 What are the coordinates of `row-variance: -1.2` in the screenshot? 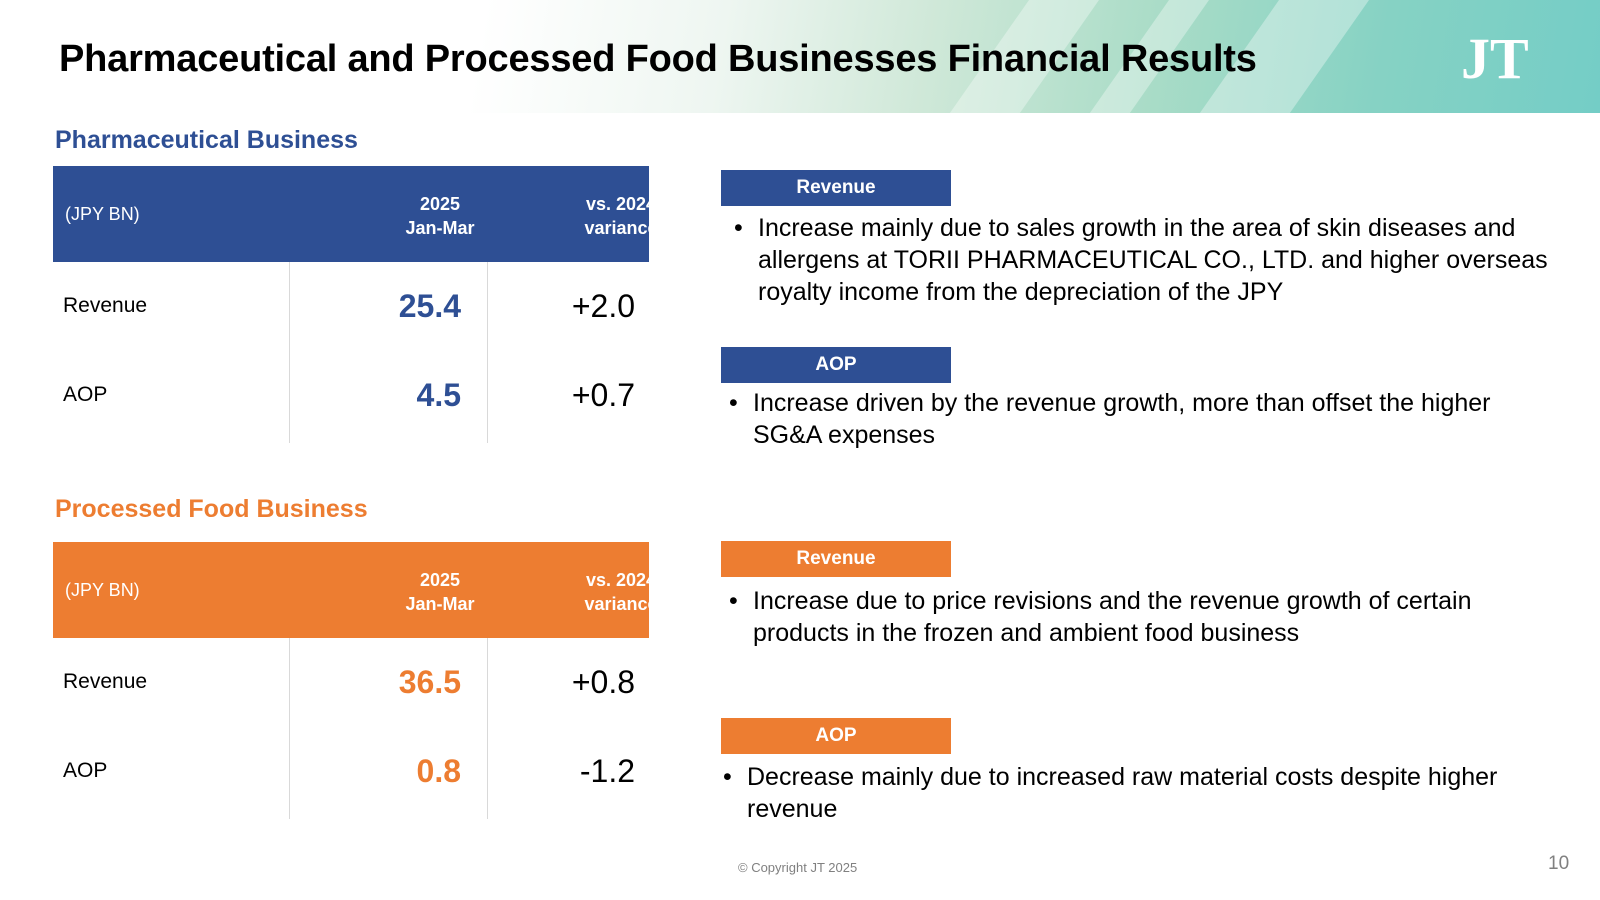 It's located at (607, 771).